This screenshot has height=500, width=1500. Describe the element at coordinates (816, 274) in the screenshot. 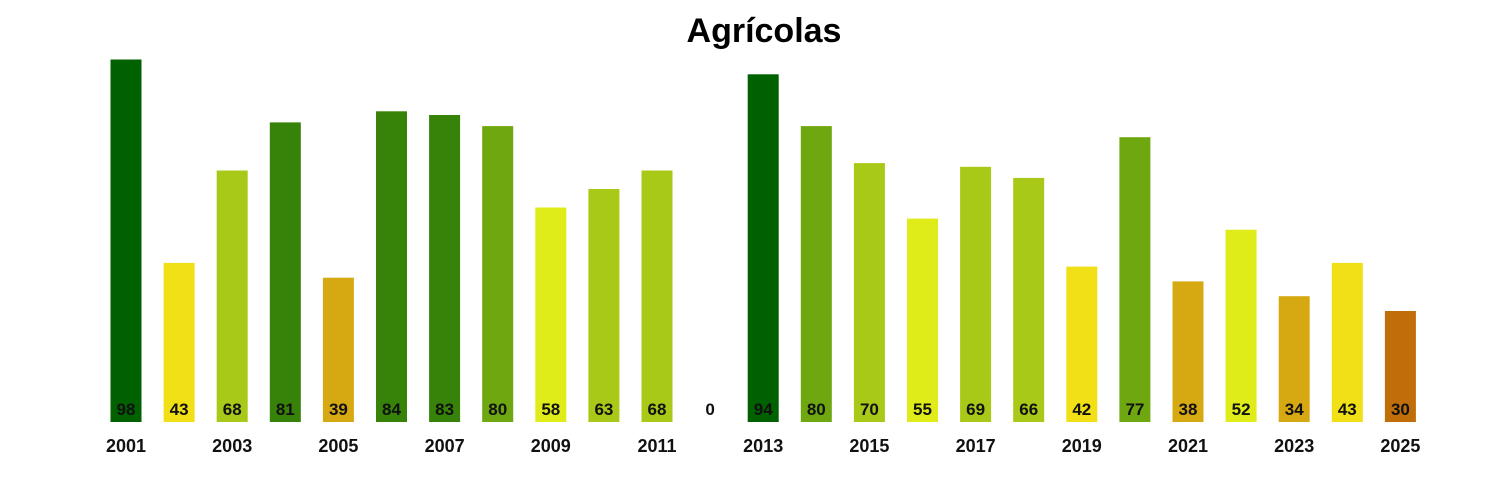

I see `bar-2014` at that location.